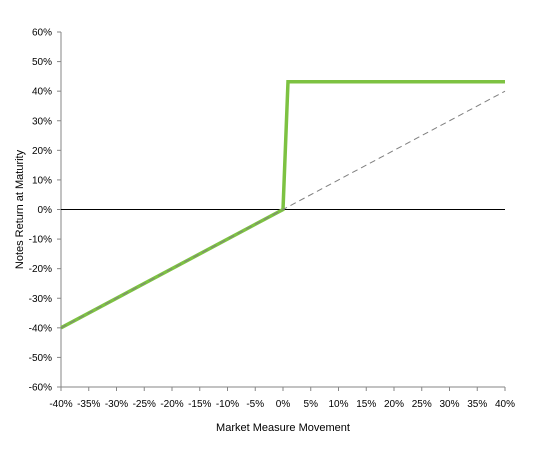  Describe the element at coordinates (42, 92) in the screenshot. I see `y-tick-label: 40%` at that location.